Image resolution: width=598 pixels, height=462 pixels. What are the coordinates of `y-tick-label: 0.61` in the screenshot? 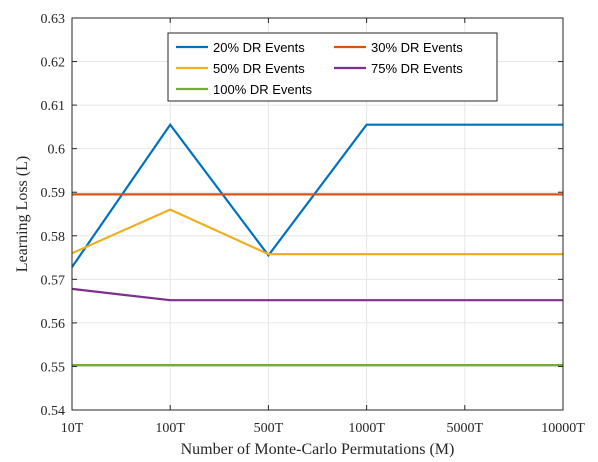 It's located at (53, 106).